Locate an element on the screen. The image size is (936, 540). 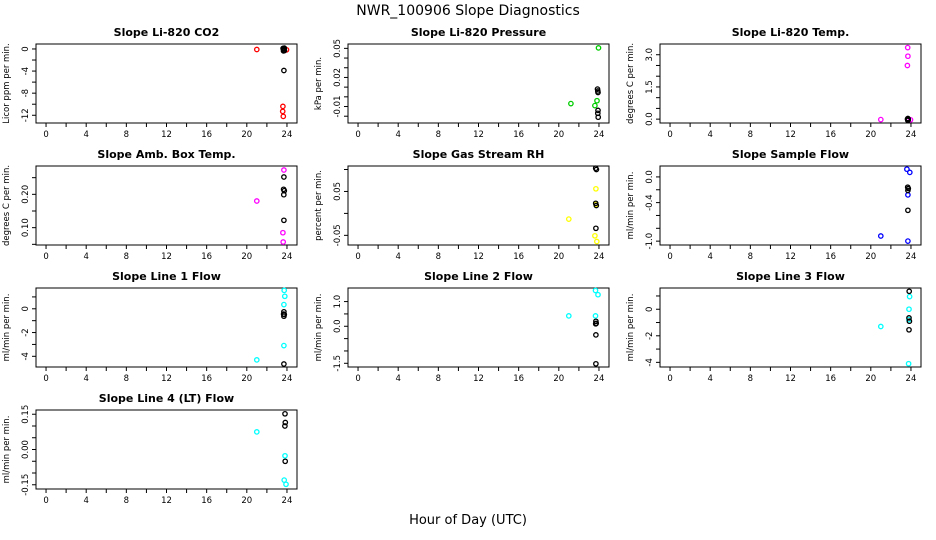
svg-text: -0.01 is located at coordinates (338, 107).